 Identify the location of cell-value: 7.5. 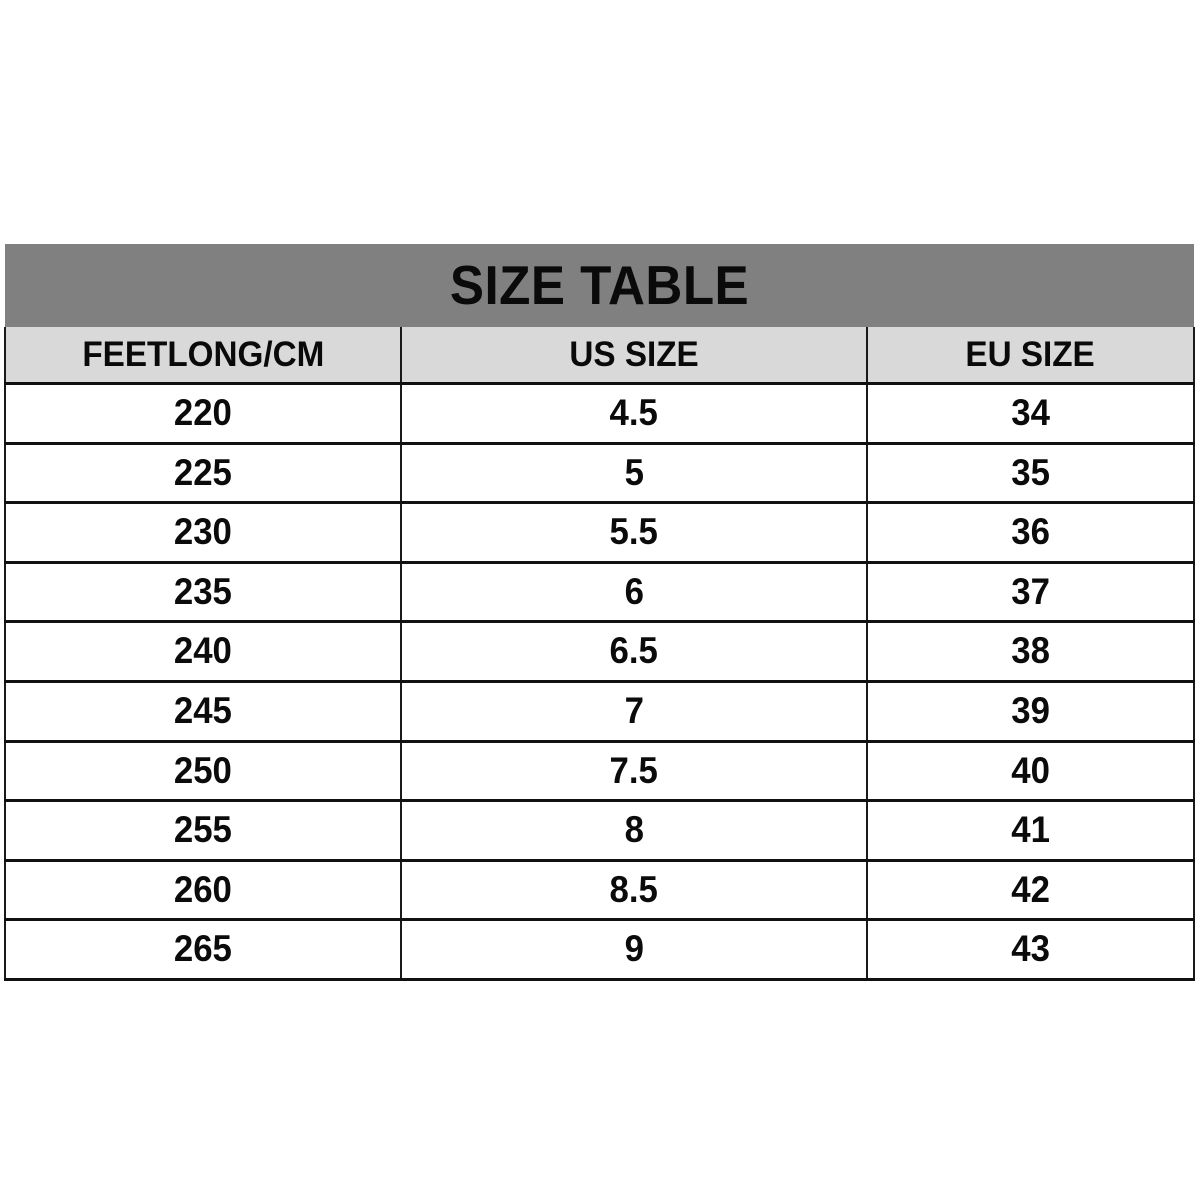
(634, 770).